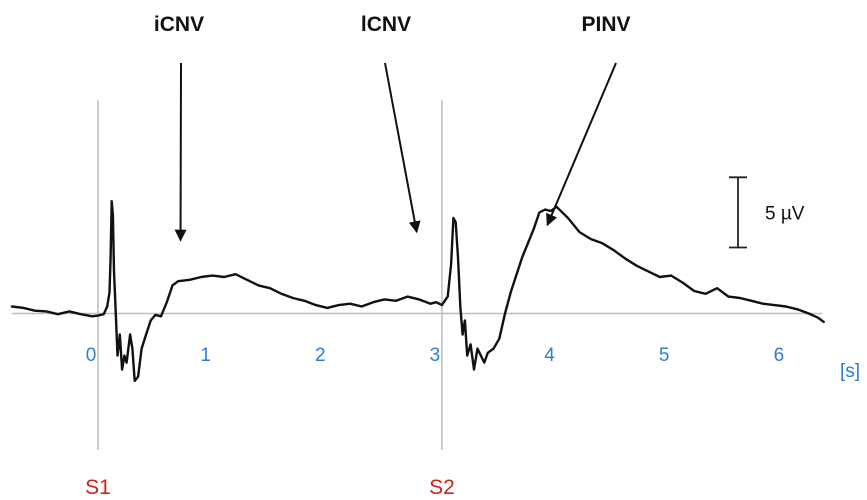 This screenshot has width=867, height=500. What do you see at coordinates (91, 355) in the screenshot?
I see `x-tick-label: 0` at bounding box center [91, 355].